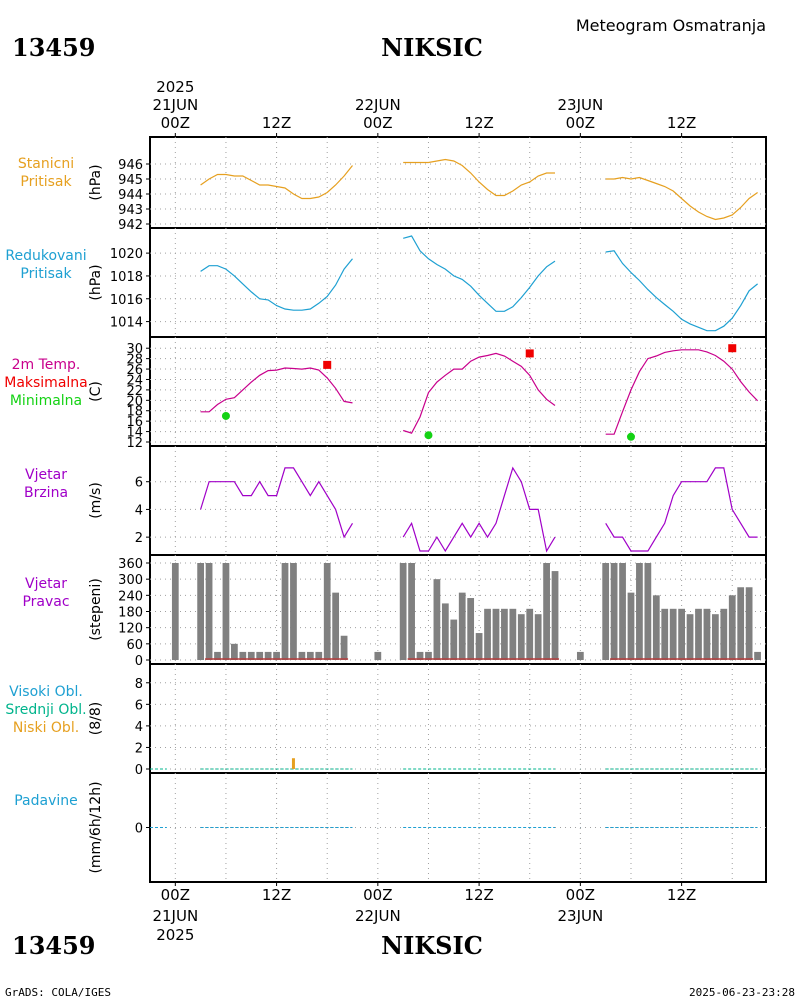 This screenshot has height=1000, width=800. What do you see at coordinates (134, 645) in the screenshot?
I see `y-tick-label: 60` at bounding box center [134, 645].